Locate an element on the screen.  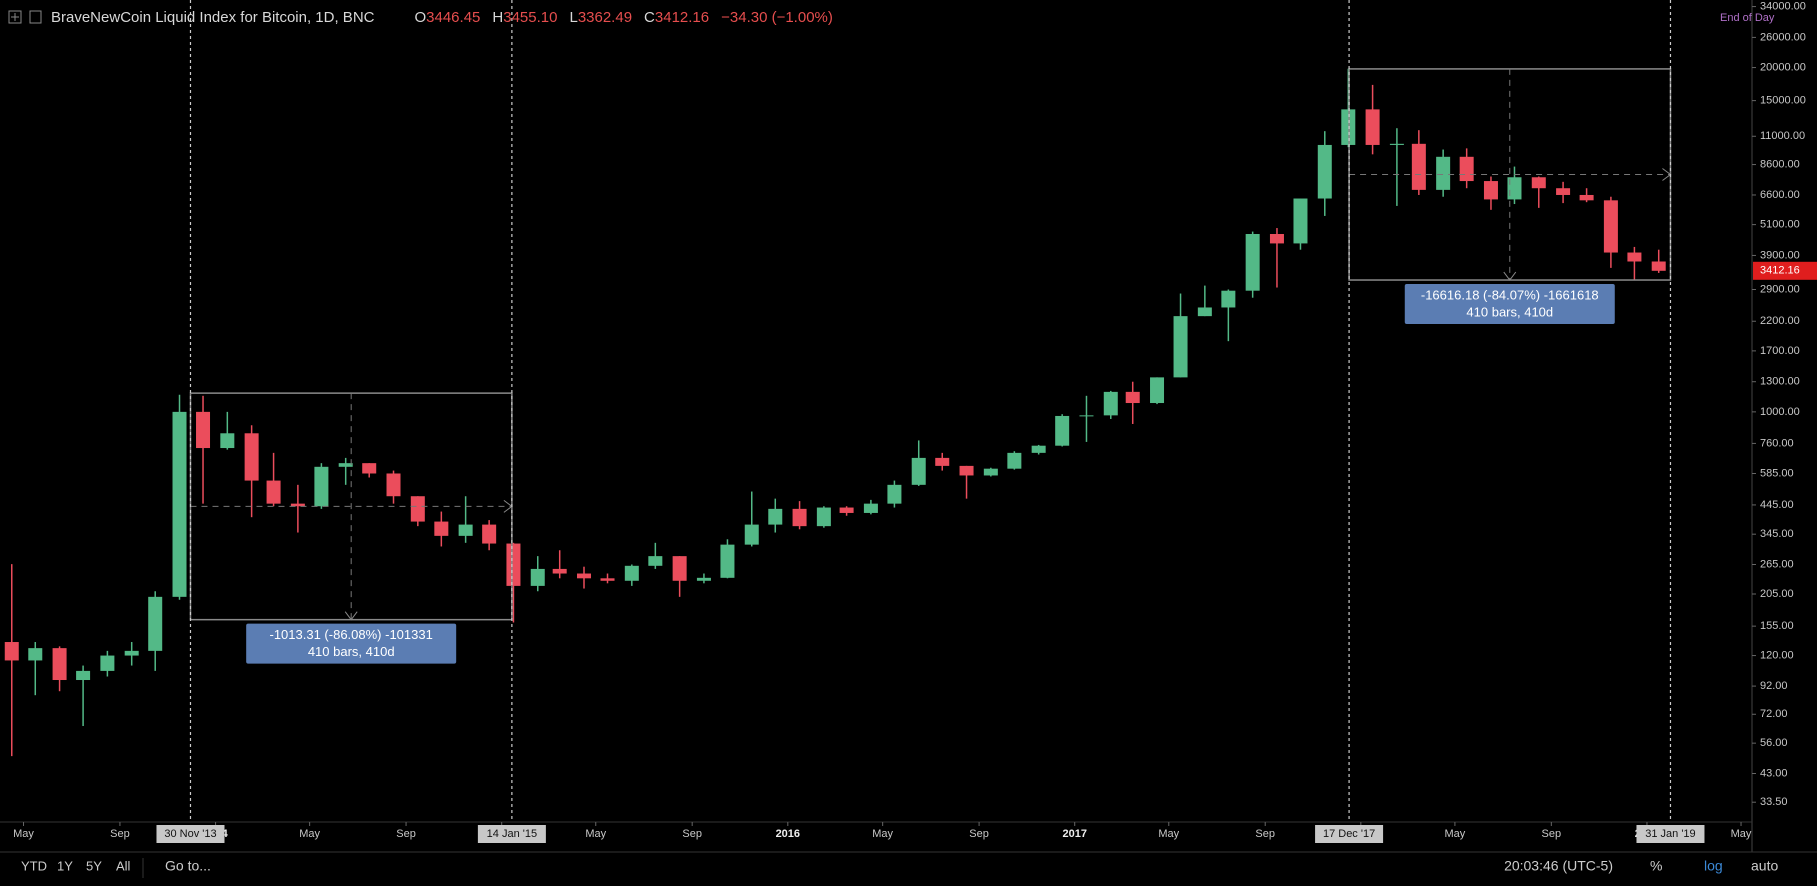
y-tick-label: 5100.00 is located at coordinates (1780, 225).